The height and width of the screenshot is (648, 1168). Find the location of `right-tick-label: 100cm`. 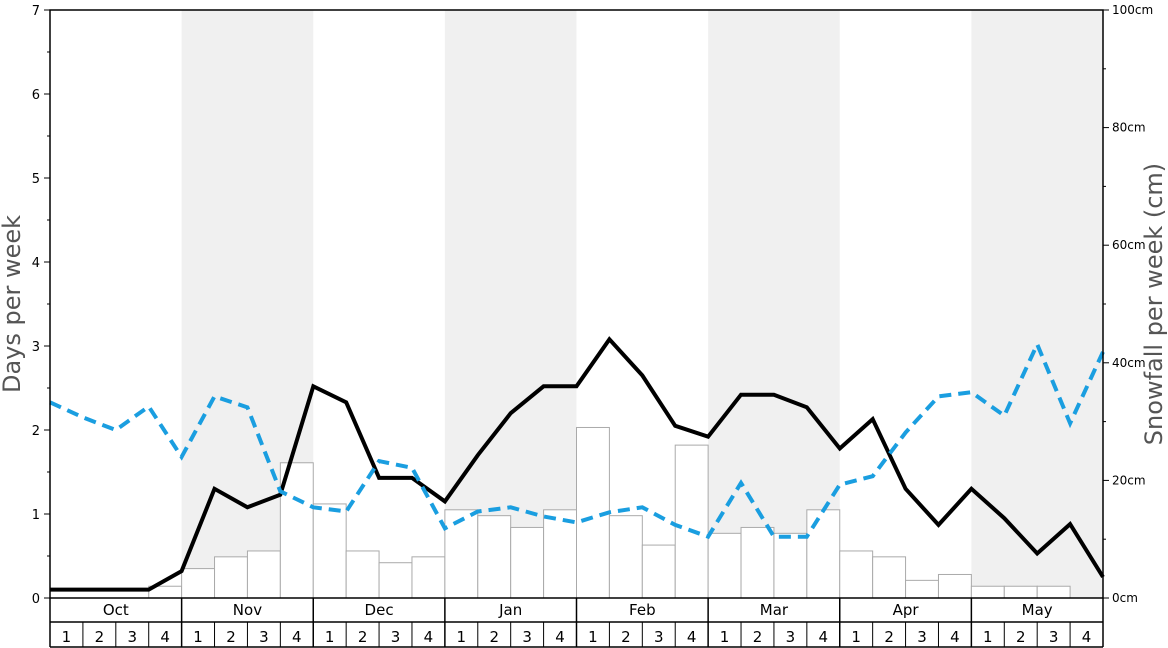

right-tick-label: 100cm is located at coordinates (1132, 10).